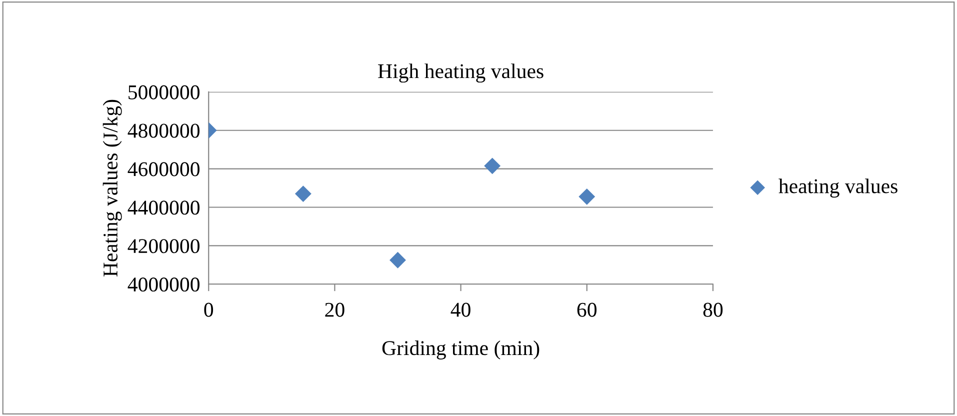 The image size is (957, 416). What do you see at coordinates (461, 73) in the screenshot?
I see `chart-title: High heating values` at bounding box center [461, 73].